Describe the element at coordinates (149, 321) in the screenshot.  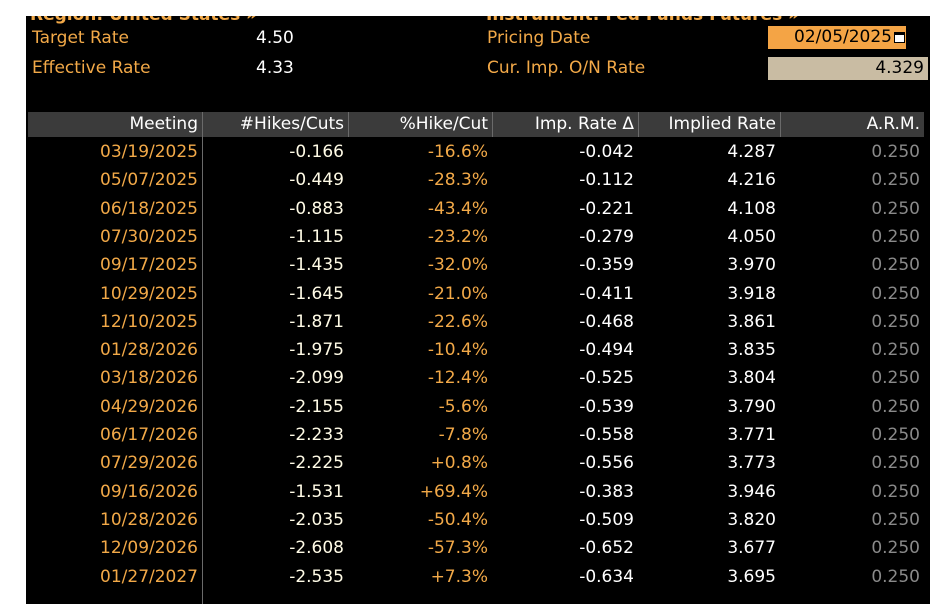
I see `meeting-date: 12/10/2025` at that location.